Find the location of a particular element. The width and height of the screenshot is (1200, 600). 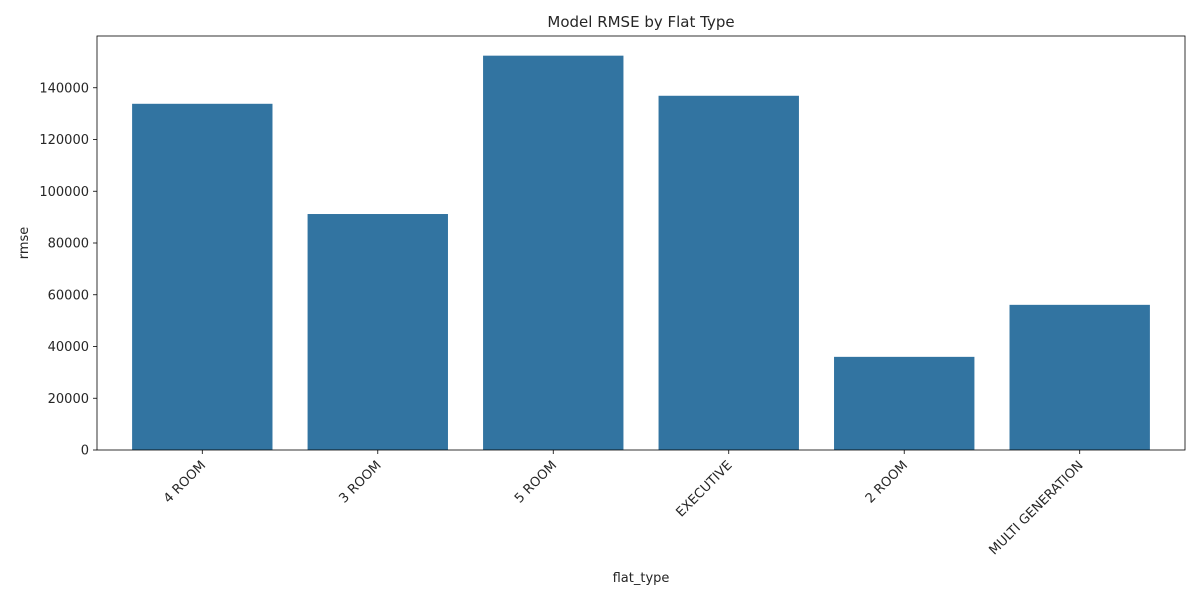

bar-2-room is located at coordinates (904, 403).